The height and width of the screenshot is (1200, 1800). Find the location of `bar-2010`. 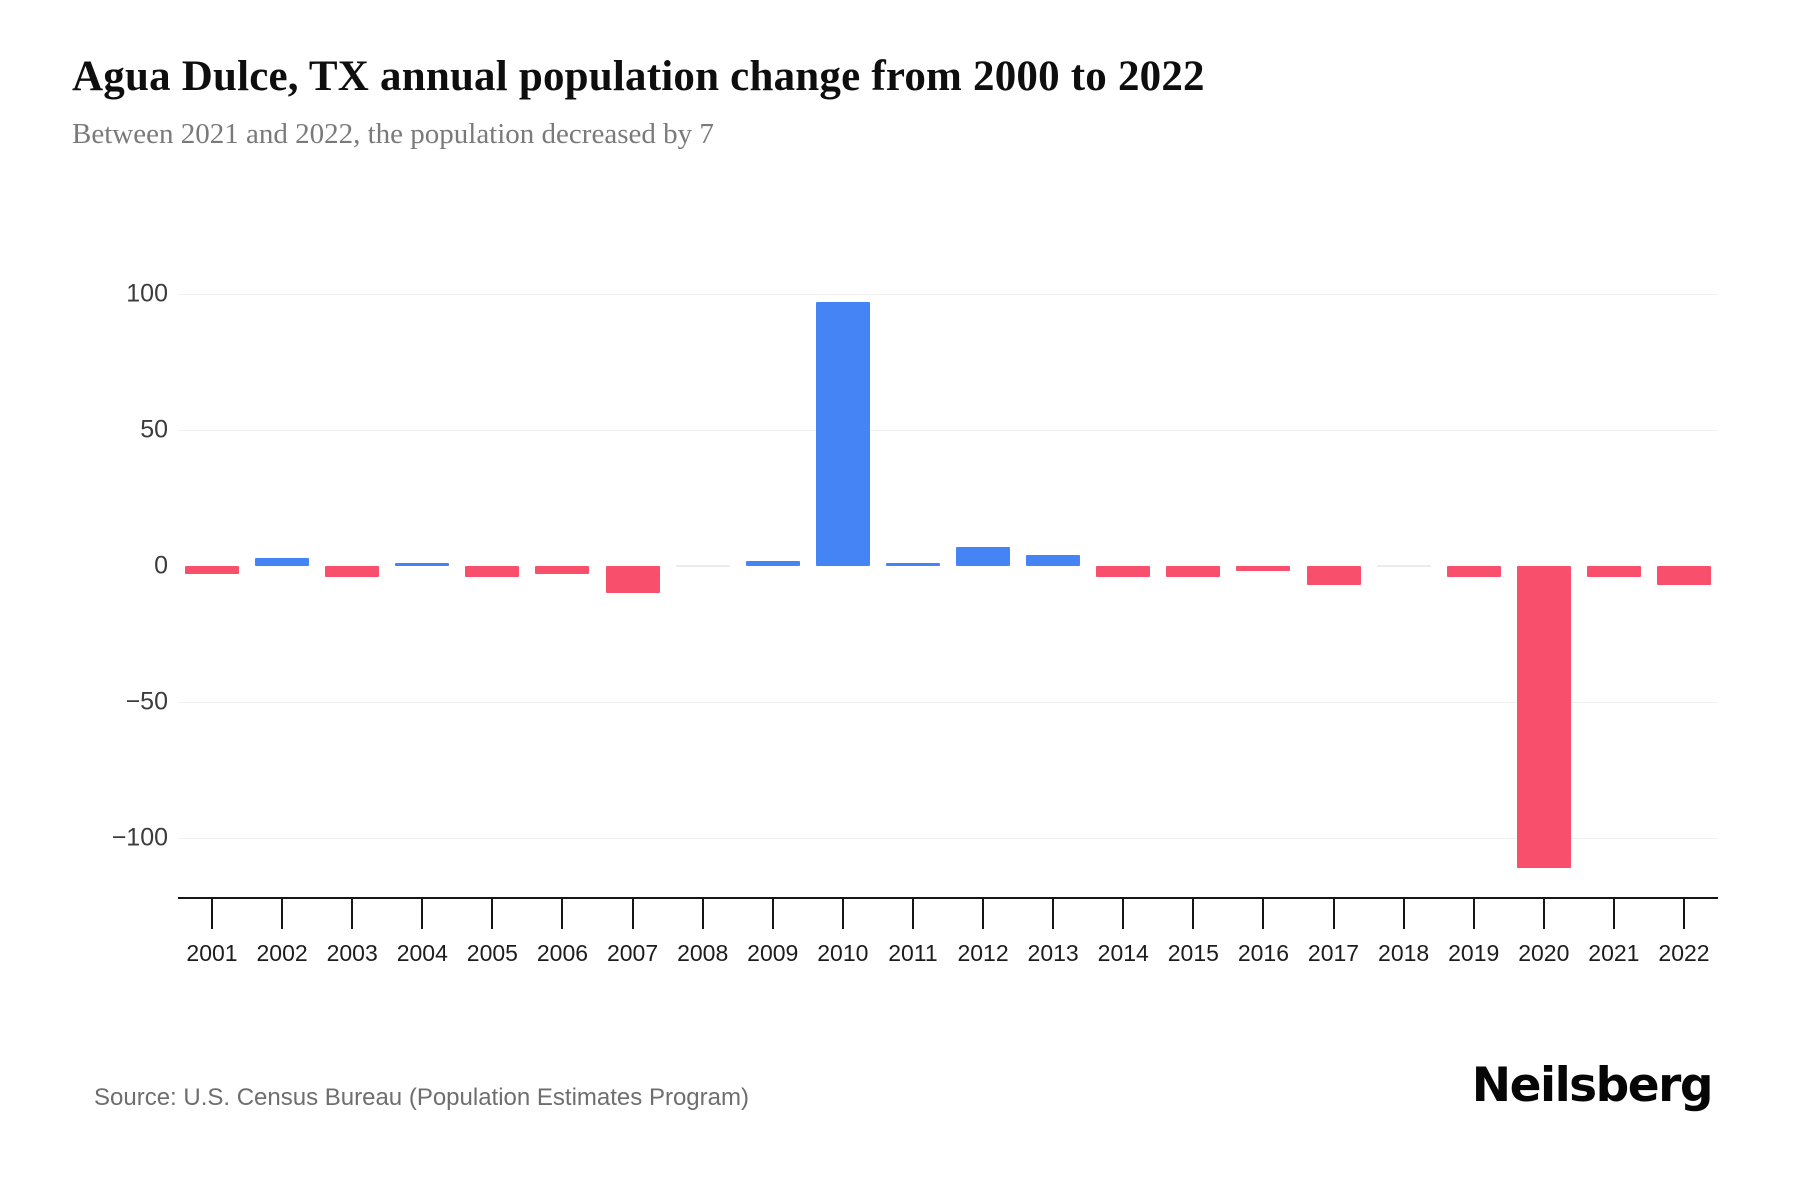

bar-2010 is located at coordinates (842, 434).